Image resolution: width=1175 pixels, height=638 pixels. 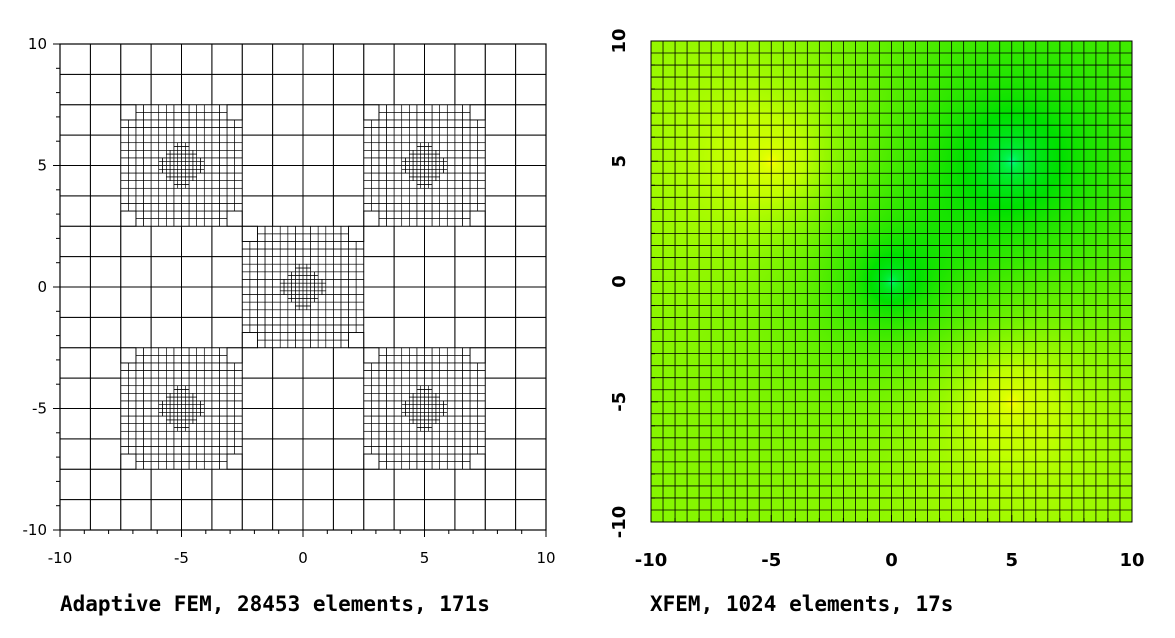 What do you see at coordinates (801, 604) in the screenshot?
I see `xfem-caption: XFEM, 1024 elements, 17s` at bounding box center [801, 604].